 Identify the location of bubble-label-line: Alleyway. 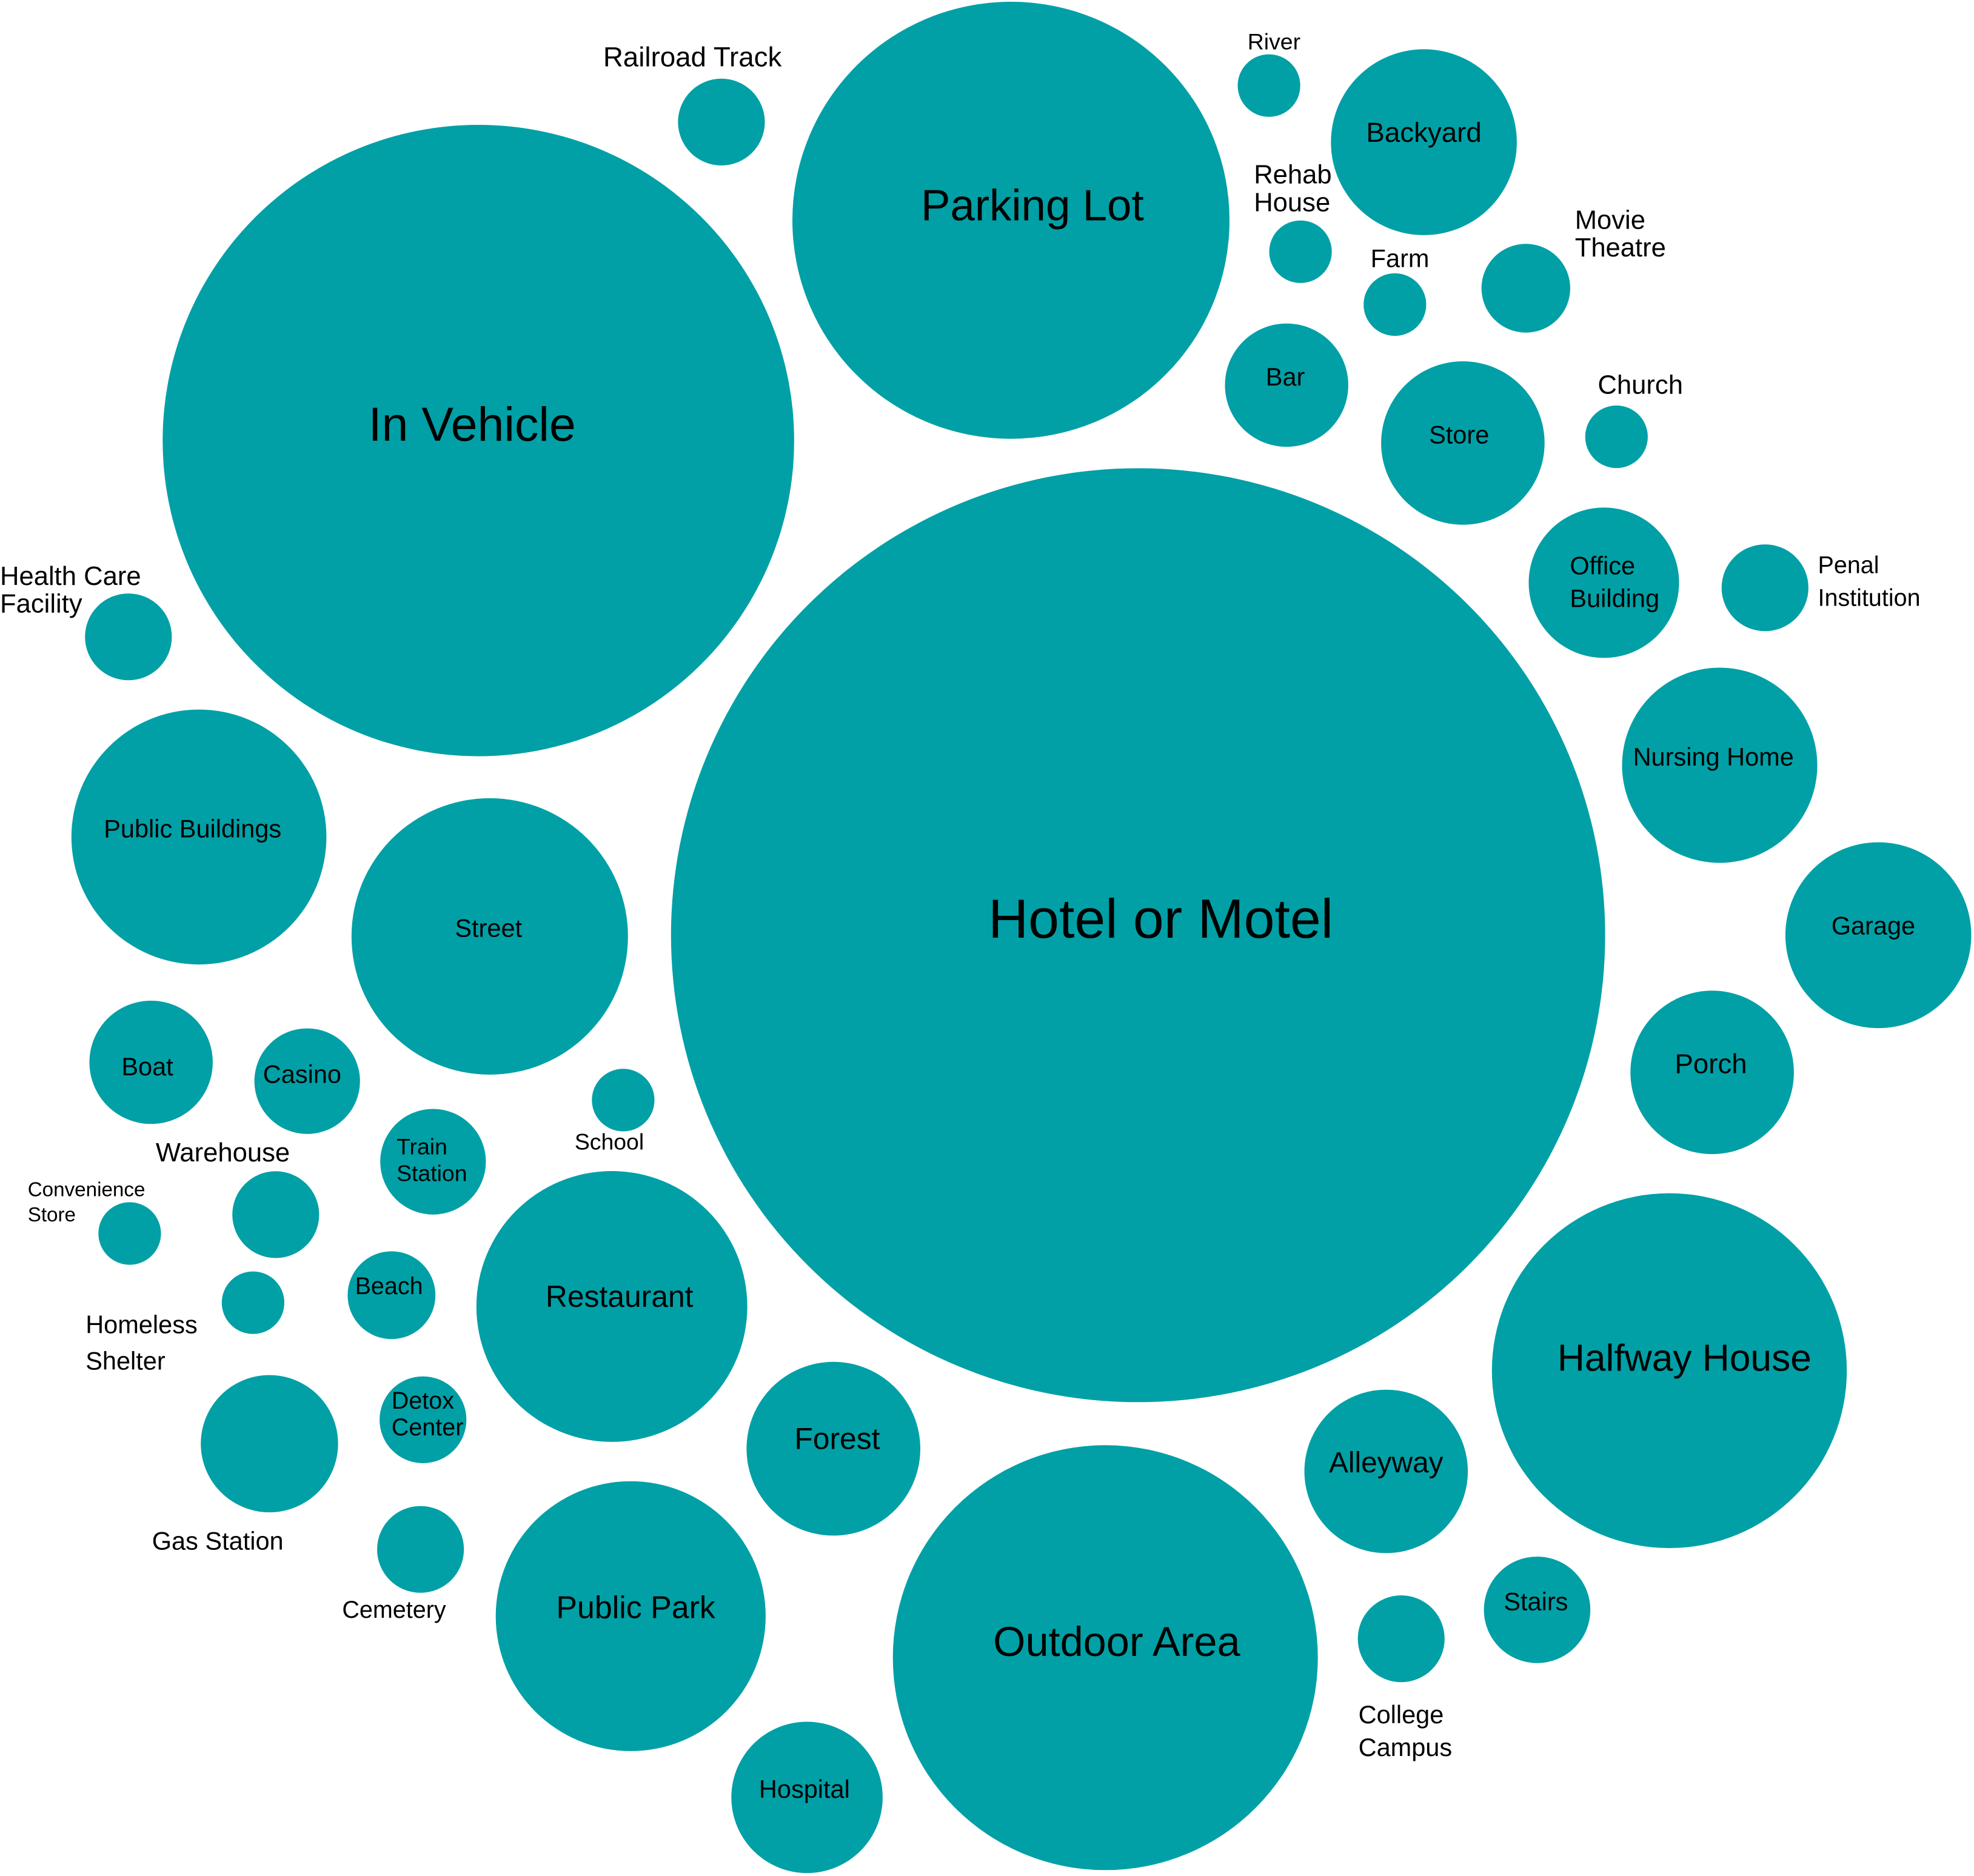
(1386, 1462).